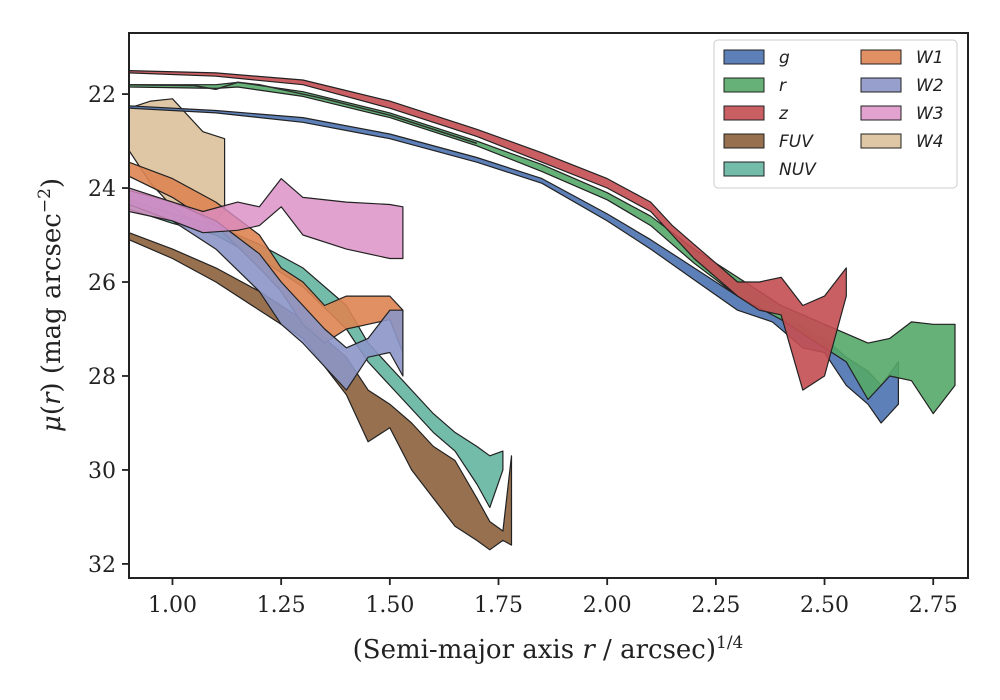  Describe the element at coordinates (281, 605) in the screenshot. I see `x-tick-label: 1.25` at that location.